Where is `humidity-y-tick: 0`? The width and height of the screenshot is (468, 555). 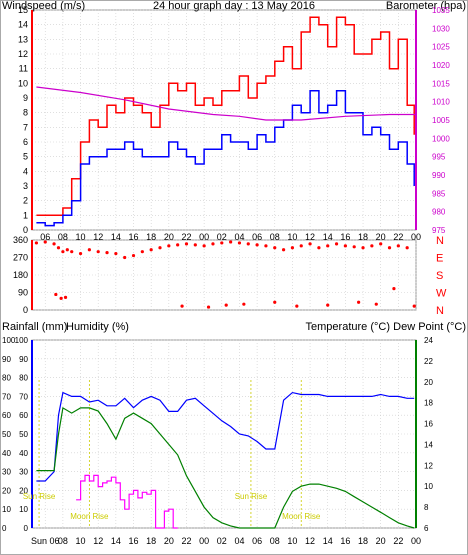
humidity-y-tick: 0 is located at coordinates (26, 528).